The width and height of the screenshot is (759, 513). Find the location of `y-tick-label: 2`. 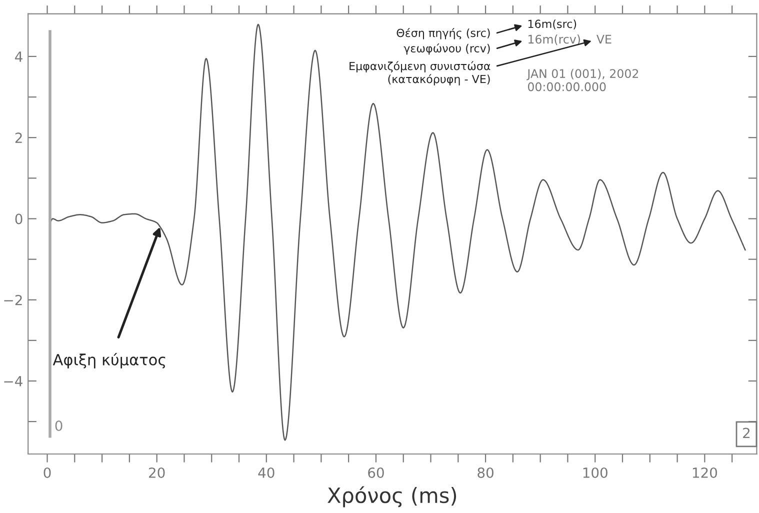

y-tick-label: 2 is located at coordinates (18, 137).